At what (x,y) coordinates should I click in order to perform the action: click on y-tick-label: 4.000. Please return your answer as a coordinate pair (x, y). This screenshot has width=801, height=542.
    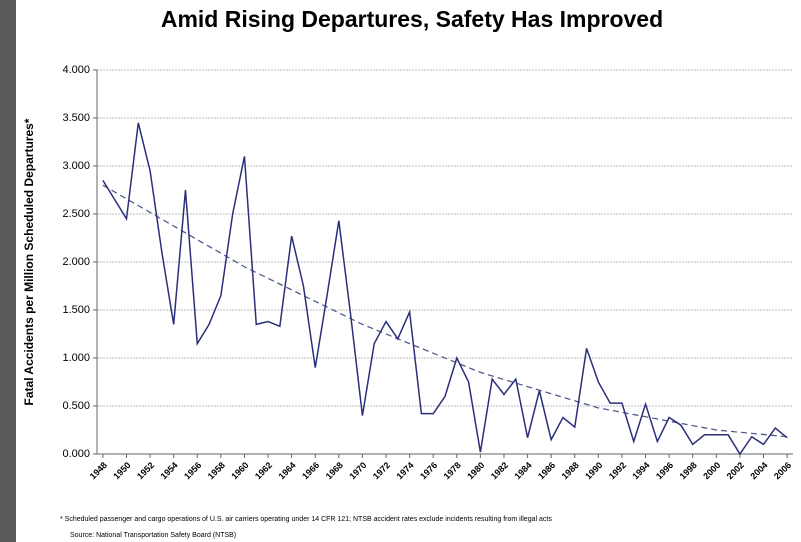
    Looking at the image, I should click on (76, 70).